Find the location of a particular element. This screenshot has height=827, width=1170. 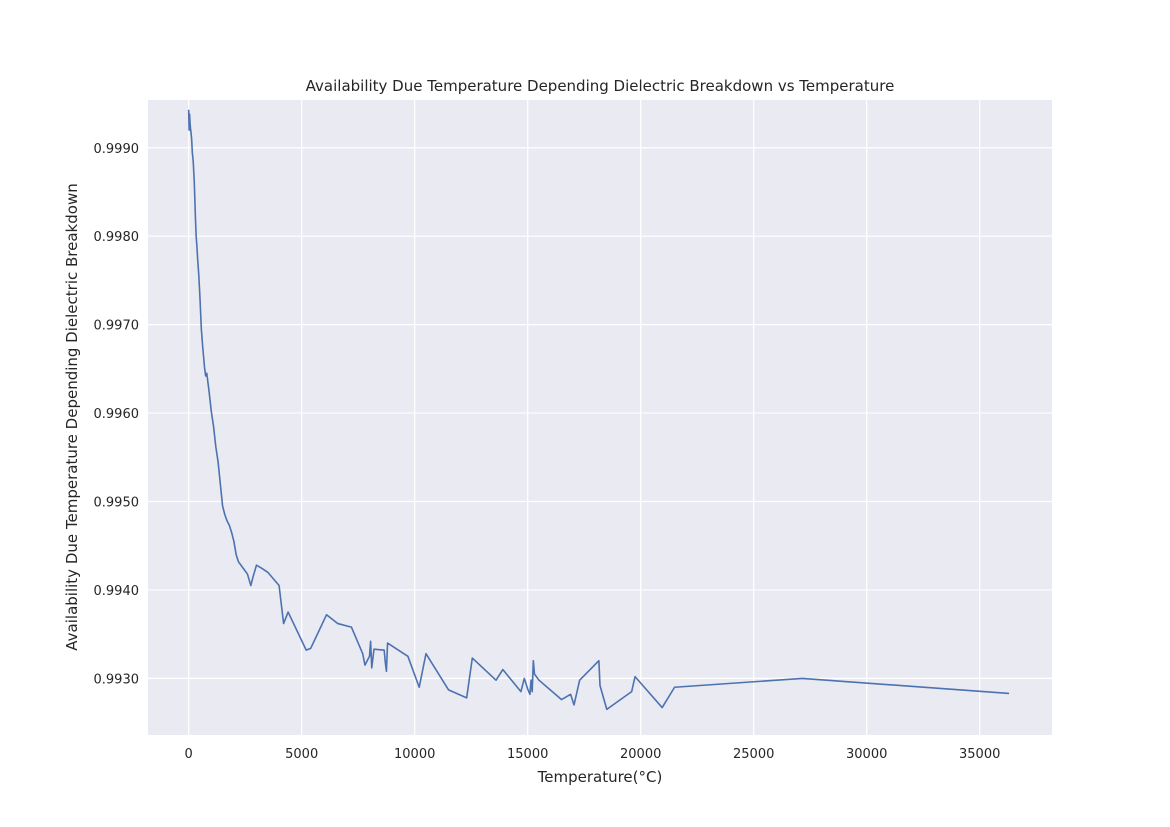

y-tick-label: 0.9950 is located at coordinates (117, 503).